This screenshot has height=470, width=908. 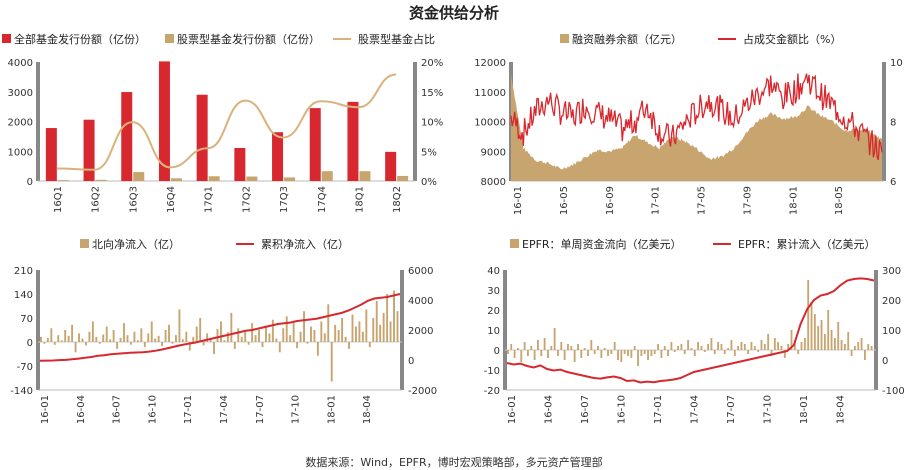 What do you see at coordinates (841, 409) in the screenshot?
I see `x-tick-label: 18-04` at bounding box center [841, 409].